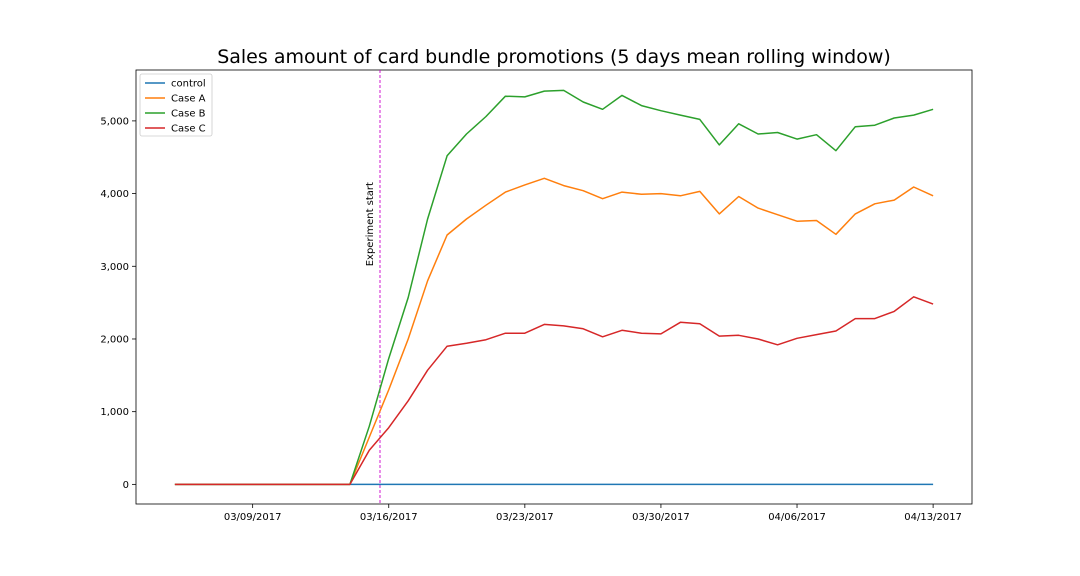 Image resolution: width=1080 pixels, height=576 pixels. Describe the element at coordinates (525, 517) in the screenshot. I see `x-tick-label: 03/23/2017` at that location.